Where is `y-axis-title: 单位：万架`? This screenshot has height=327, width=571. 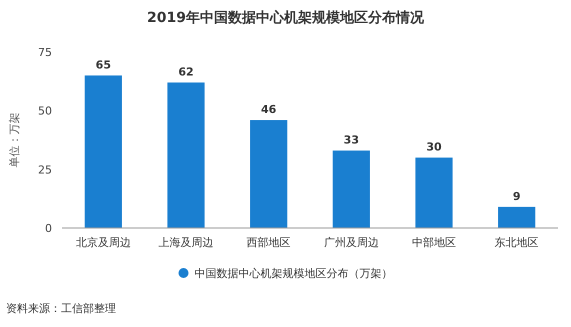 y-axis-title: 单位：万架 is located at coordinates (14, 140).